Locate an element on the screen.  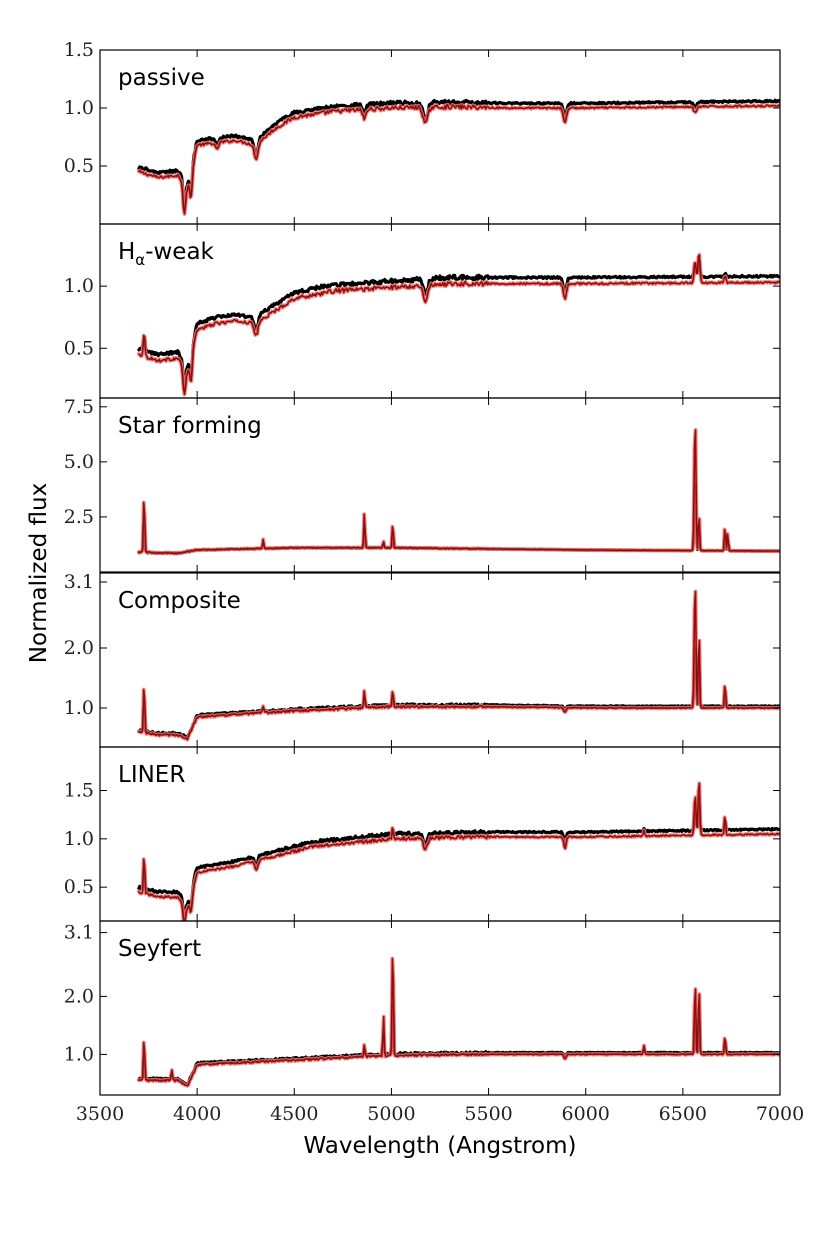
panel-3: 1.0 2.0 3.1 Composite is located at coordinates (422, 659).